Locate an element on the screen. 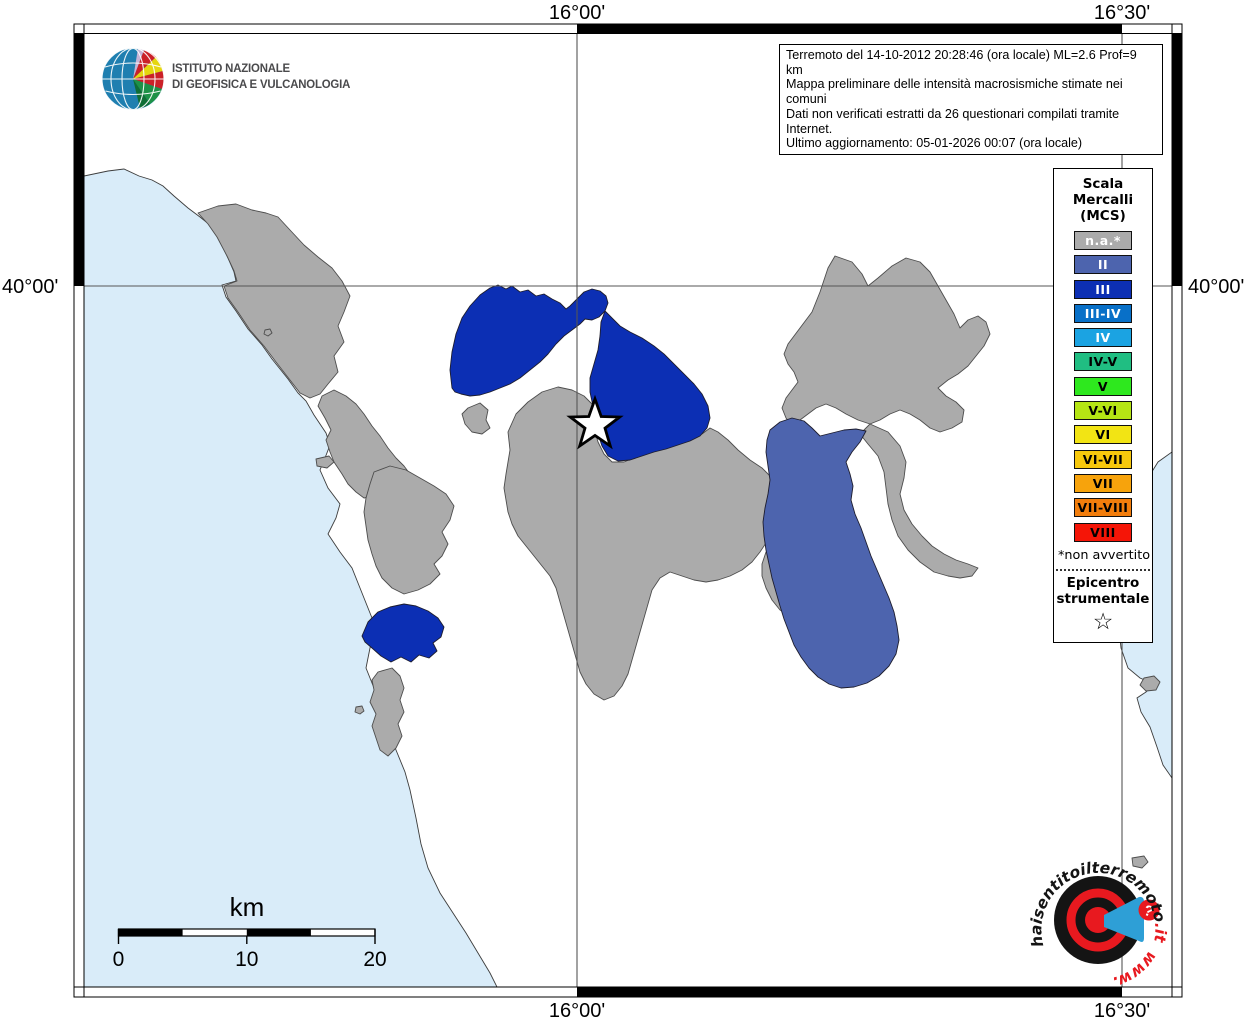 The width and height of the screenshot is (1256, 1024). legend-epicenter-title: Epicentro strumentale is located at coordinates (1103, 591).